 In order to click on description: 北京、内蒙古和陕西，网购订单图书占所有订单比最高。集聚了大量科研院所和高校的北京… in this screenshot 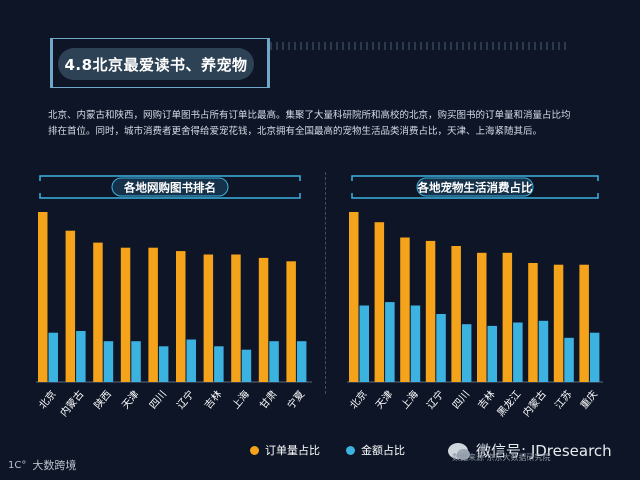, I will do `click(328, 124)`.